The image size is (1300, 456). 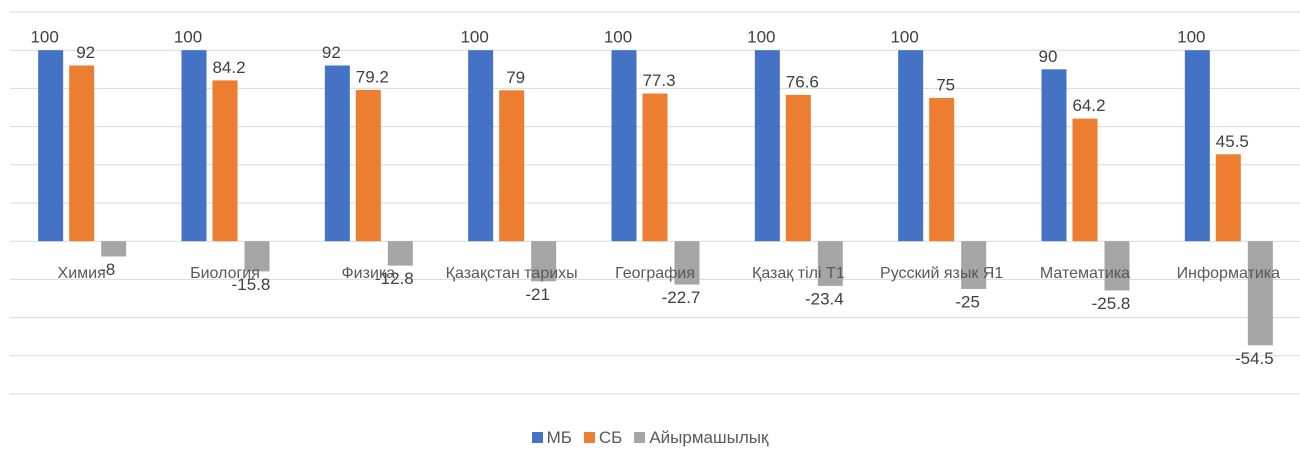 I want to click on legend-label: Айырмашылық, so click(x=709, y=437).